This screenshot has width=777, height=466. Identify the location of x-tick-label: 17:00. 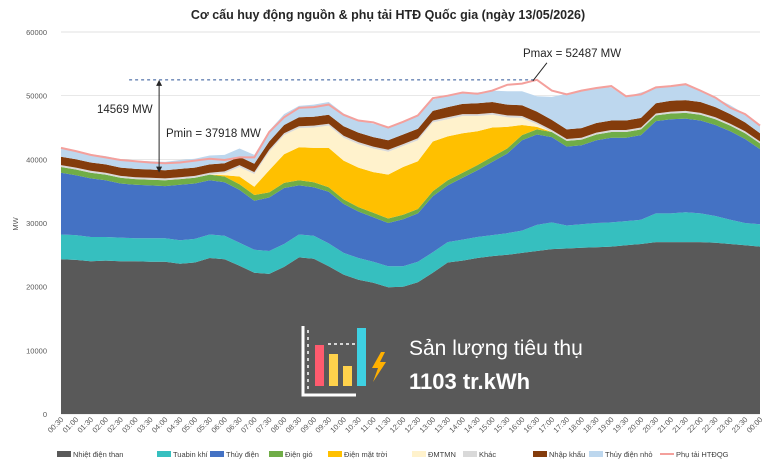
(547, 425).